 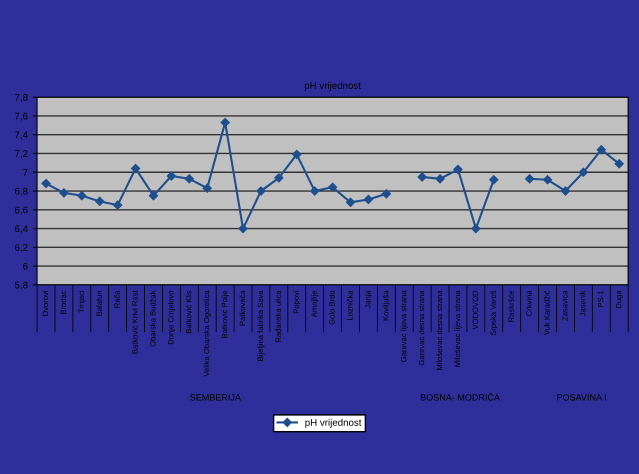 I want to click on y-tick-label: 6,2, so click(x=21, y=248).